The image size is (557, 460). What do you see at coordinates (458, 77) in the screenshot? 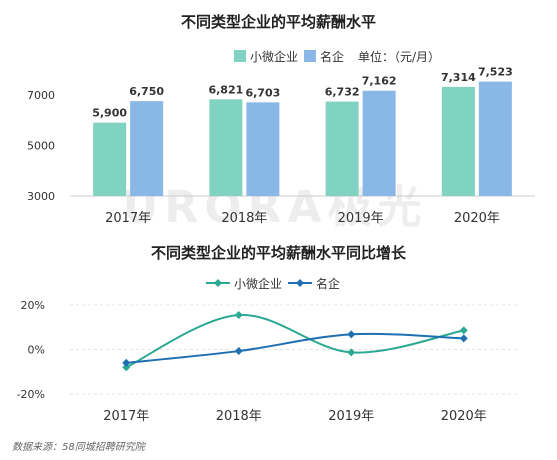
I see `bar-label-small-3: 7,314` at bounding box center [458, 77].